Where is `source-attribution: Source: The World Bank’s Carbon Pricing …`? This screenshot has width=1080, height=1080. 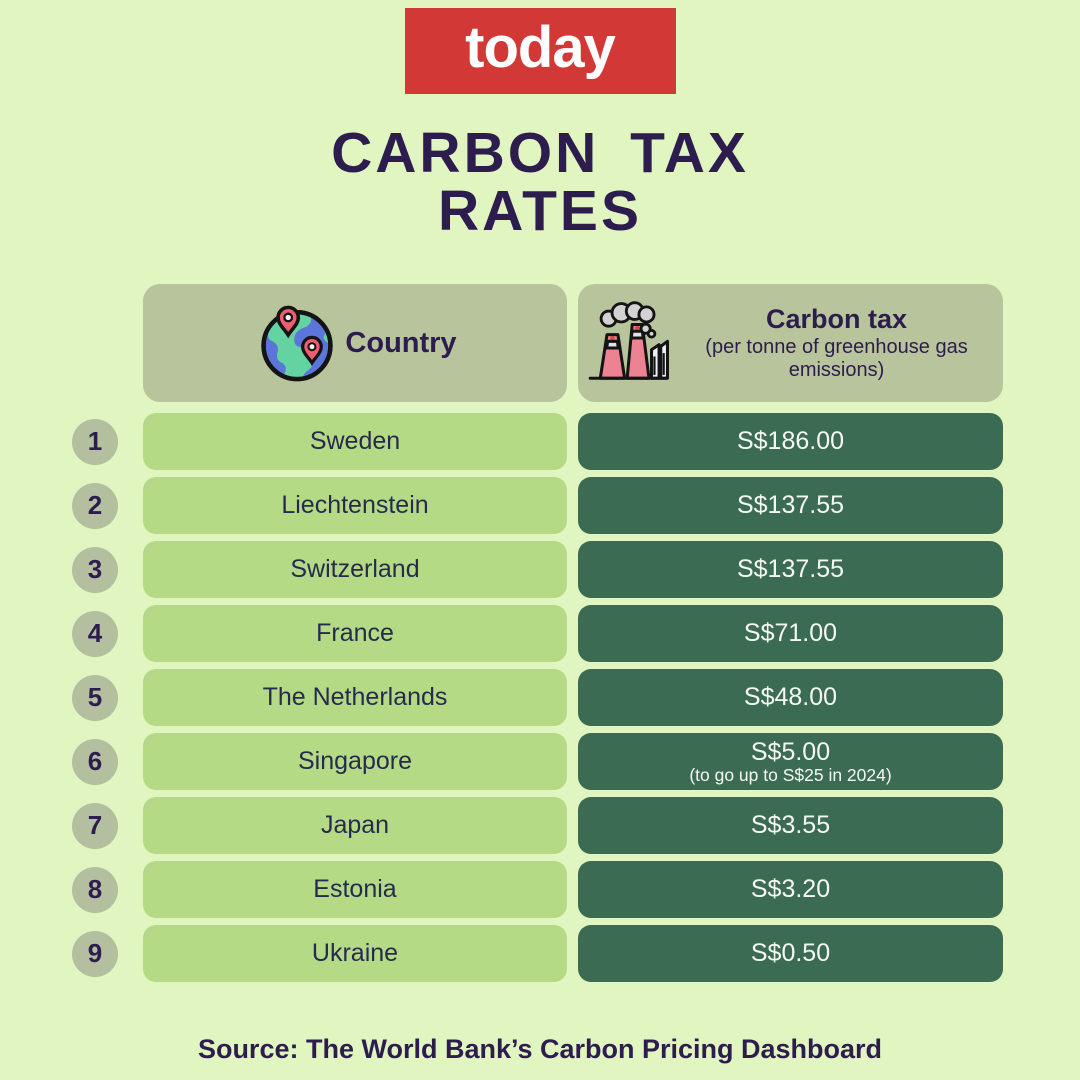
source-attribution: Source: The World Bank’s Carbon Pricing … is located at coordinates (540, 1049).